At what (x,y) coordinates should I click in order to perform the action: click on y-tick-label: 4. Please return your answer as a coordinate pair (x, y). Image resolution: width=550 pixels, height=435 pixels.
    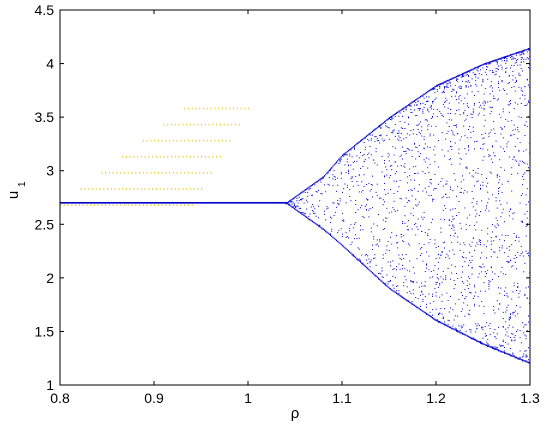
    Looking at the image, I should click on (50, 64).